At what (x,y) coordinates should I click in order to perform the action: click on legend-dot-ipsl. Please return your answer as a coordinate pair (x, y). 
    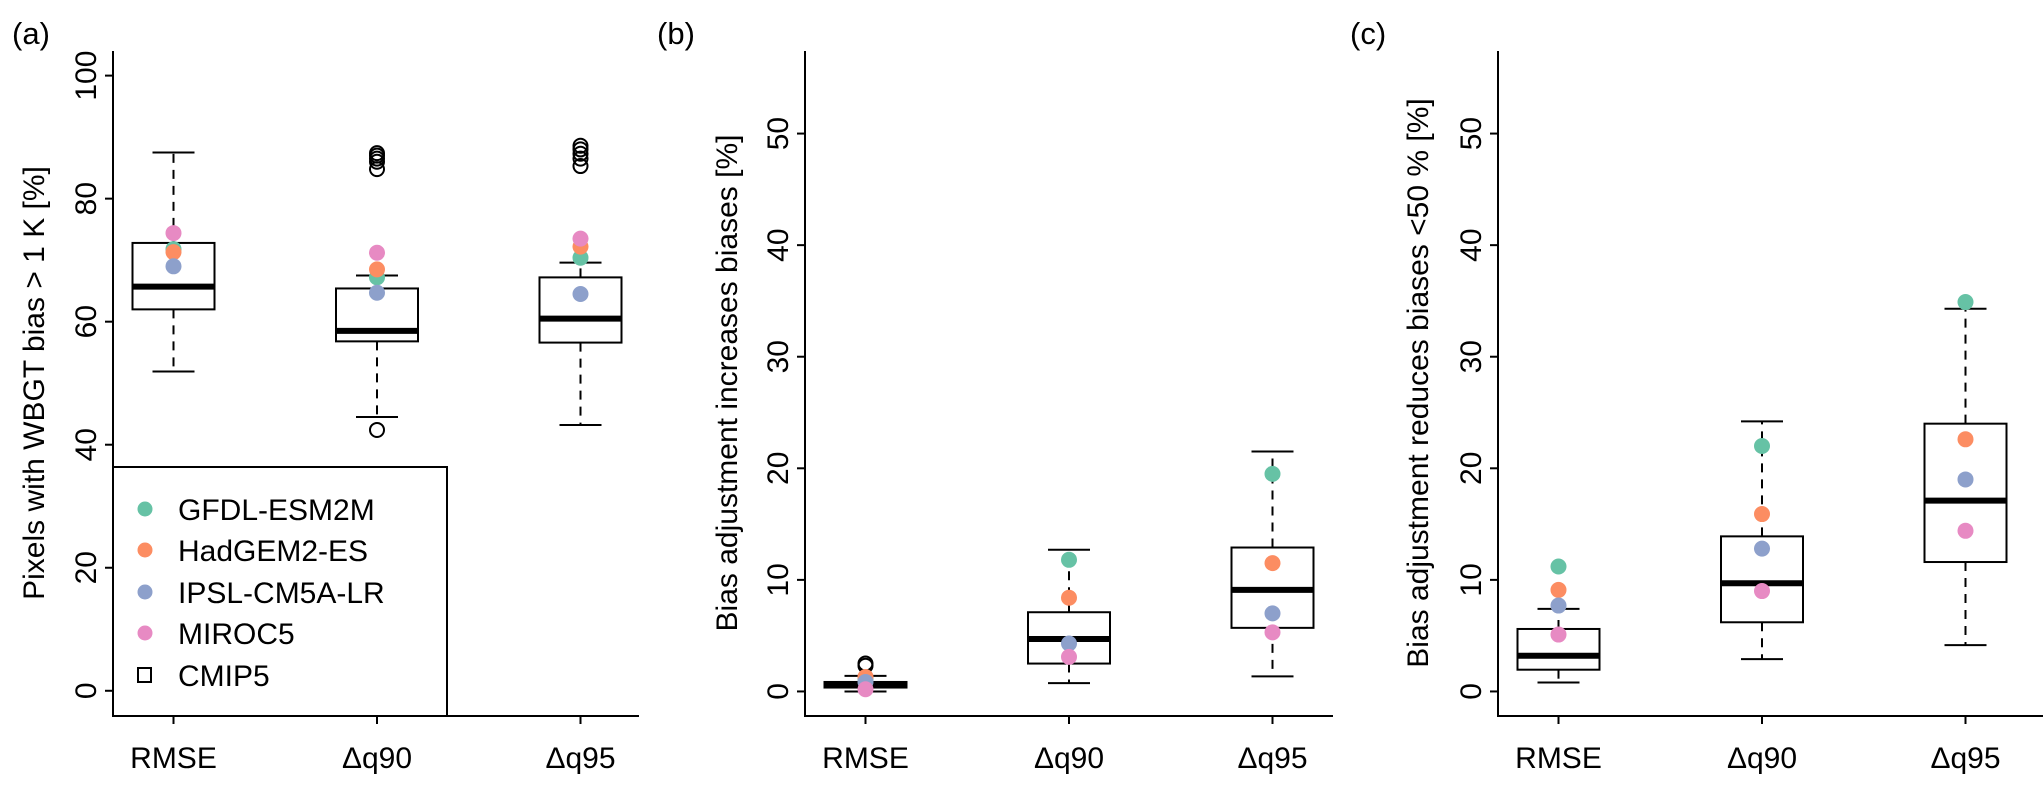
    Looking at the image, I should click on (145, 592).